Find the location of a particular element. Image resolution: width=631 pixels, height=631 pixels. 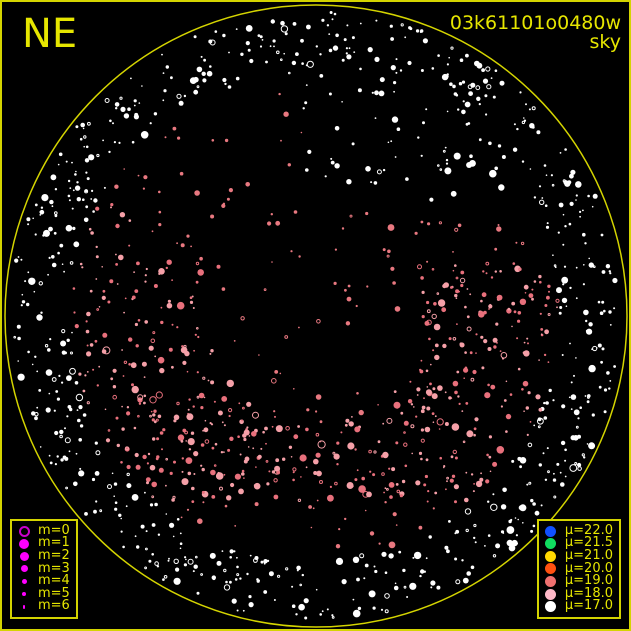

hollow-circle-icon is located at coordinates (24, 531).